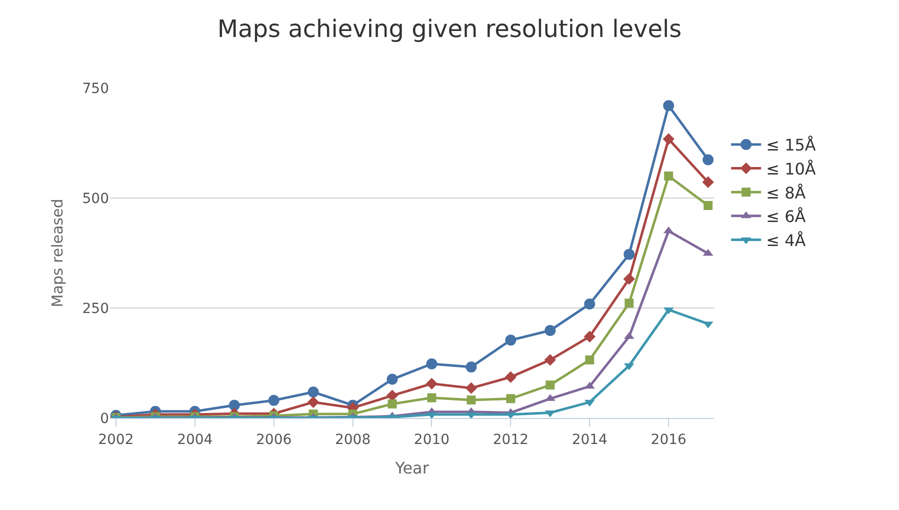 This screenshot has width=899, height=510. I want to click on y-tick-label: 0, so click(104, 418).